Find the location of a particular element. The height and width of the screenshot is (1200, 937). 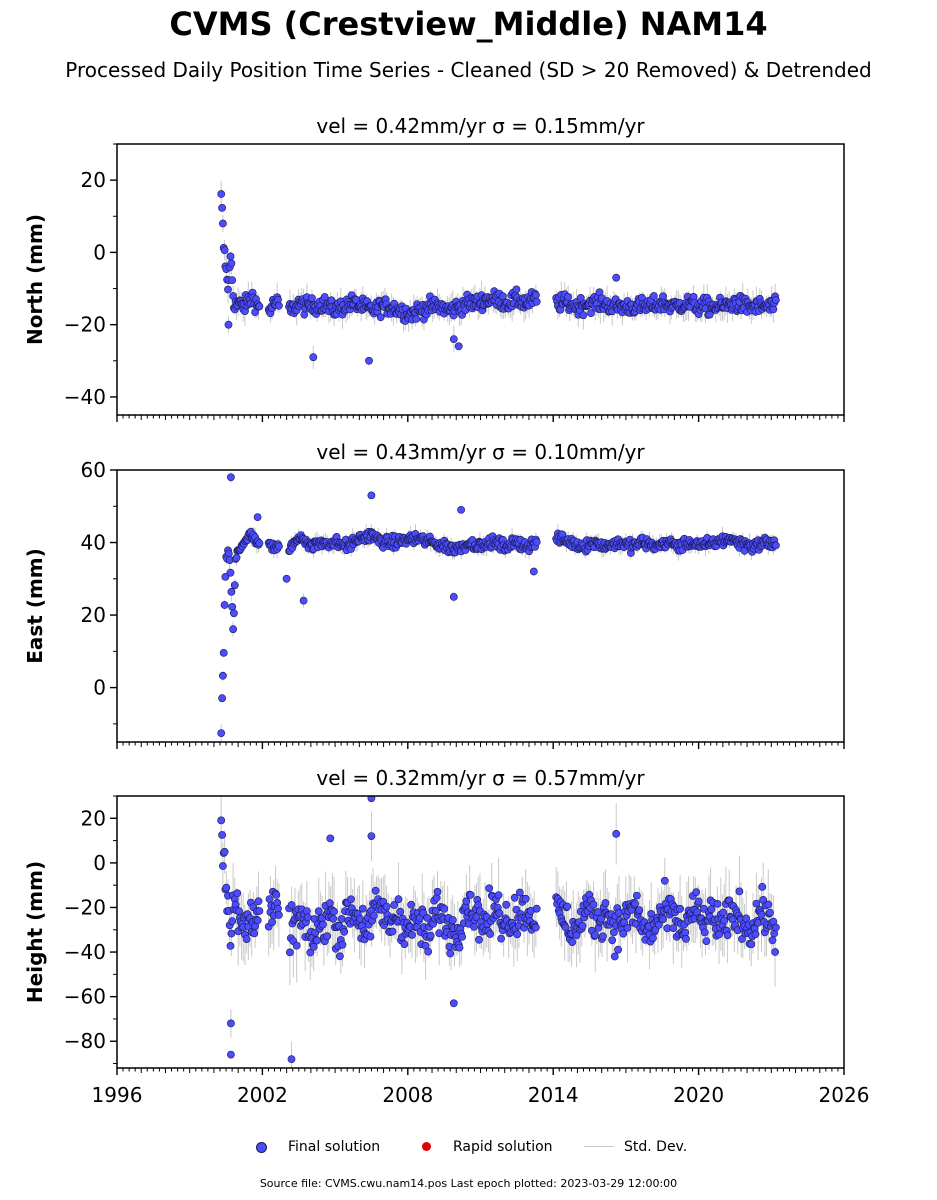

rapid-solution-marker-icon is located at coordinates (426, 1146).